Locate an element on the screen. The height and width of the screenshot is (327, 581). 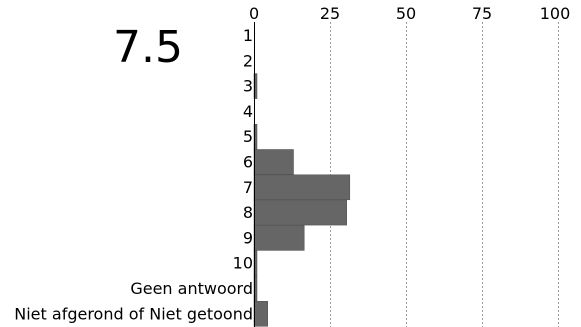
x-tick-label: 75 is located at coordinates (482, 13).